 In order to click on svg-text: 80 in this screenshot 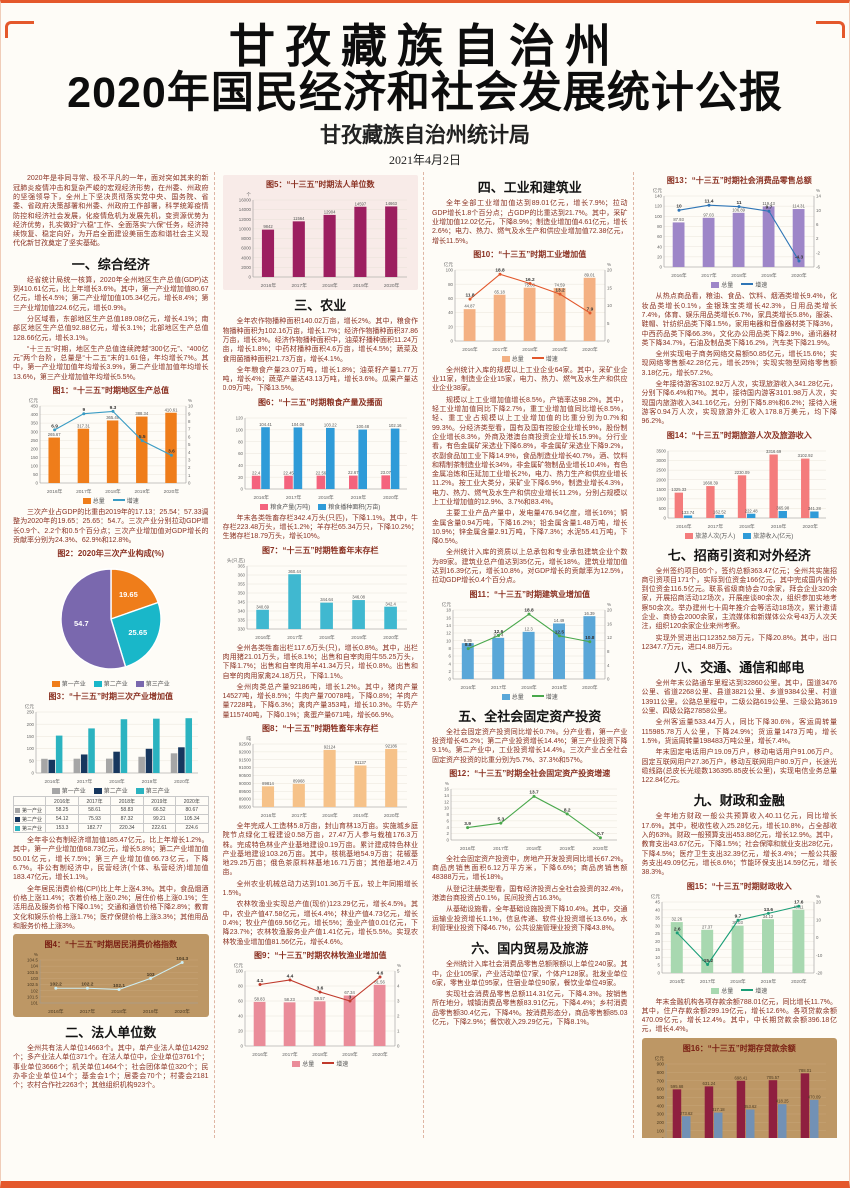, I will do `click(450, 284)`.